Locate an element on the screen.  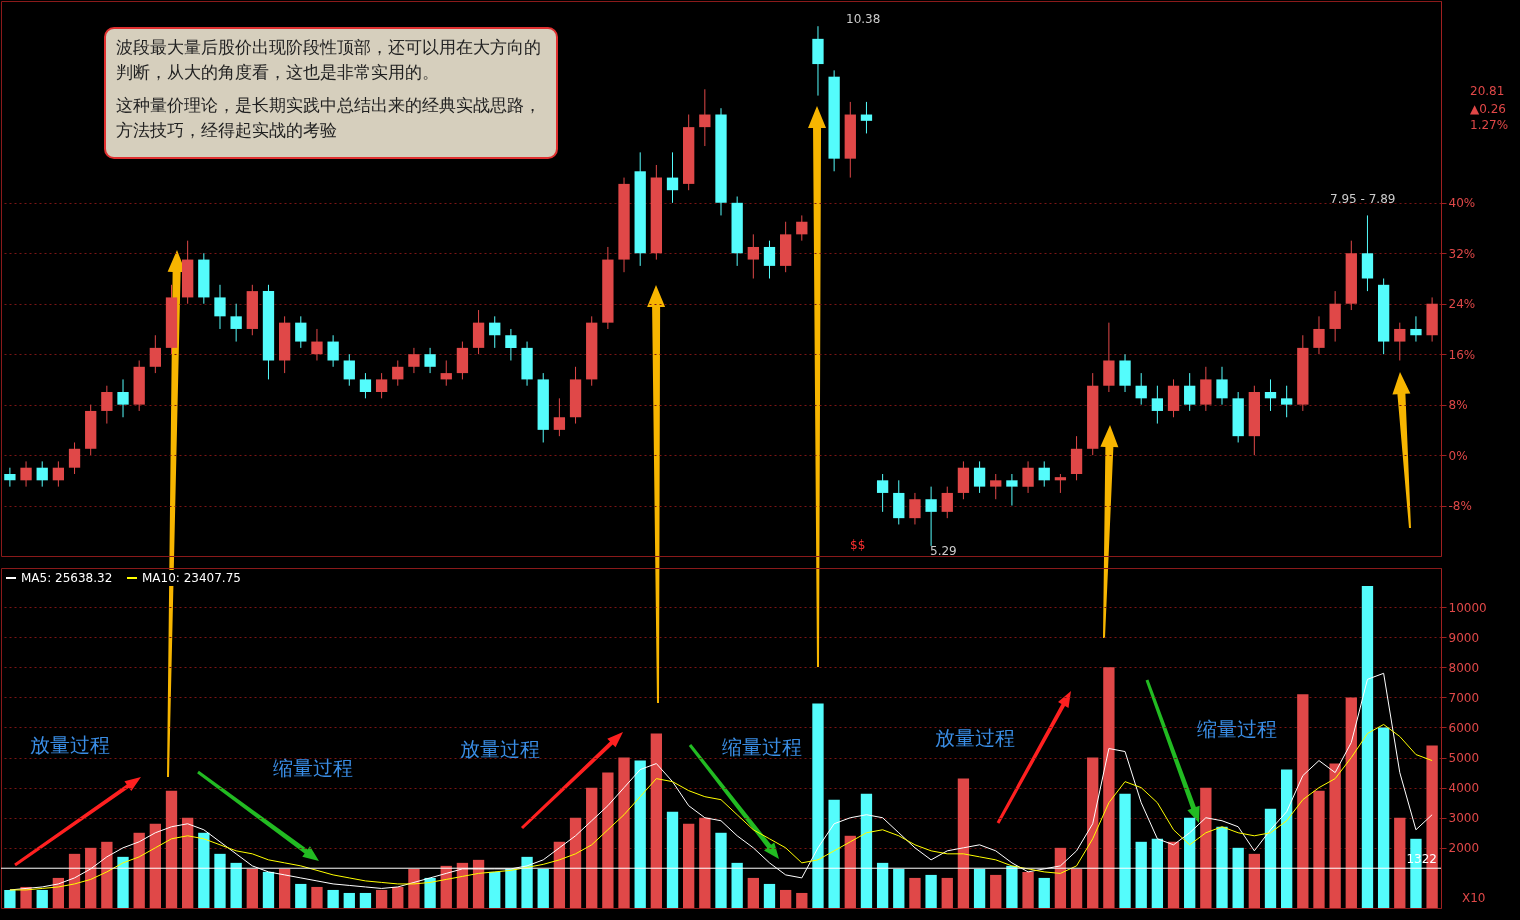
y-tick-label: 2000 is located at coordinates (1464, 848).